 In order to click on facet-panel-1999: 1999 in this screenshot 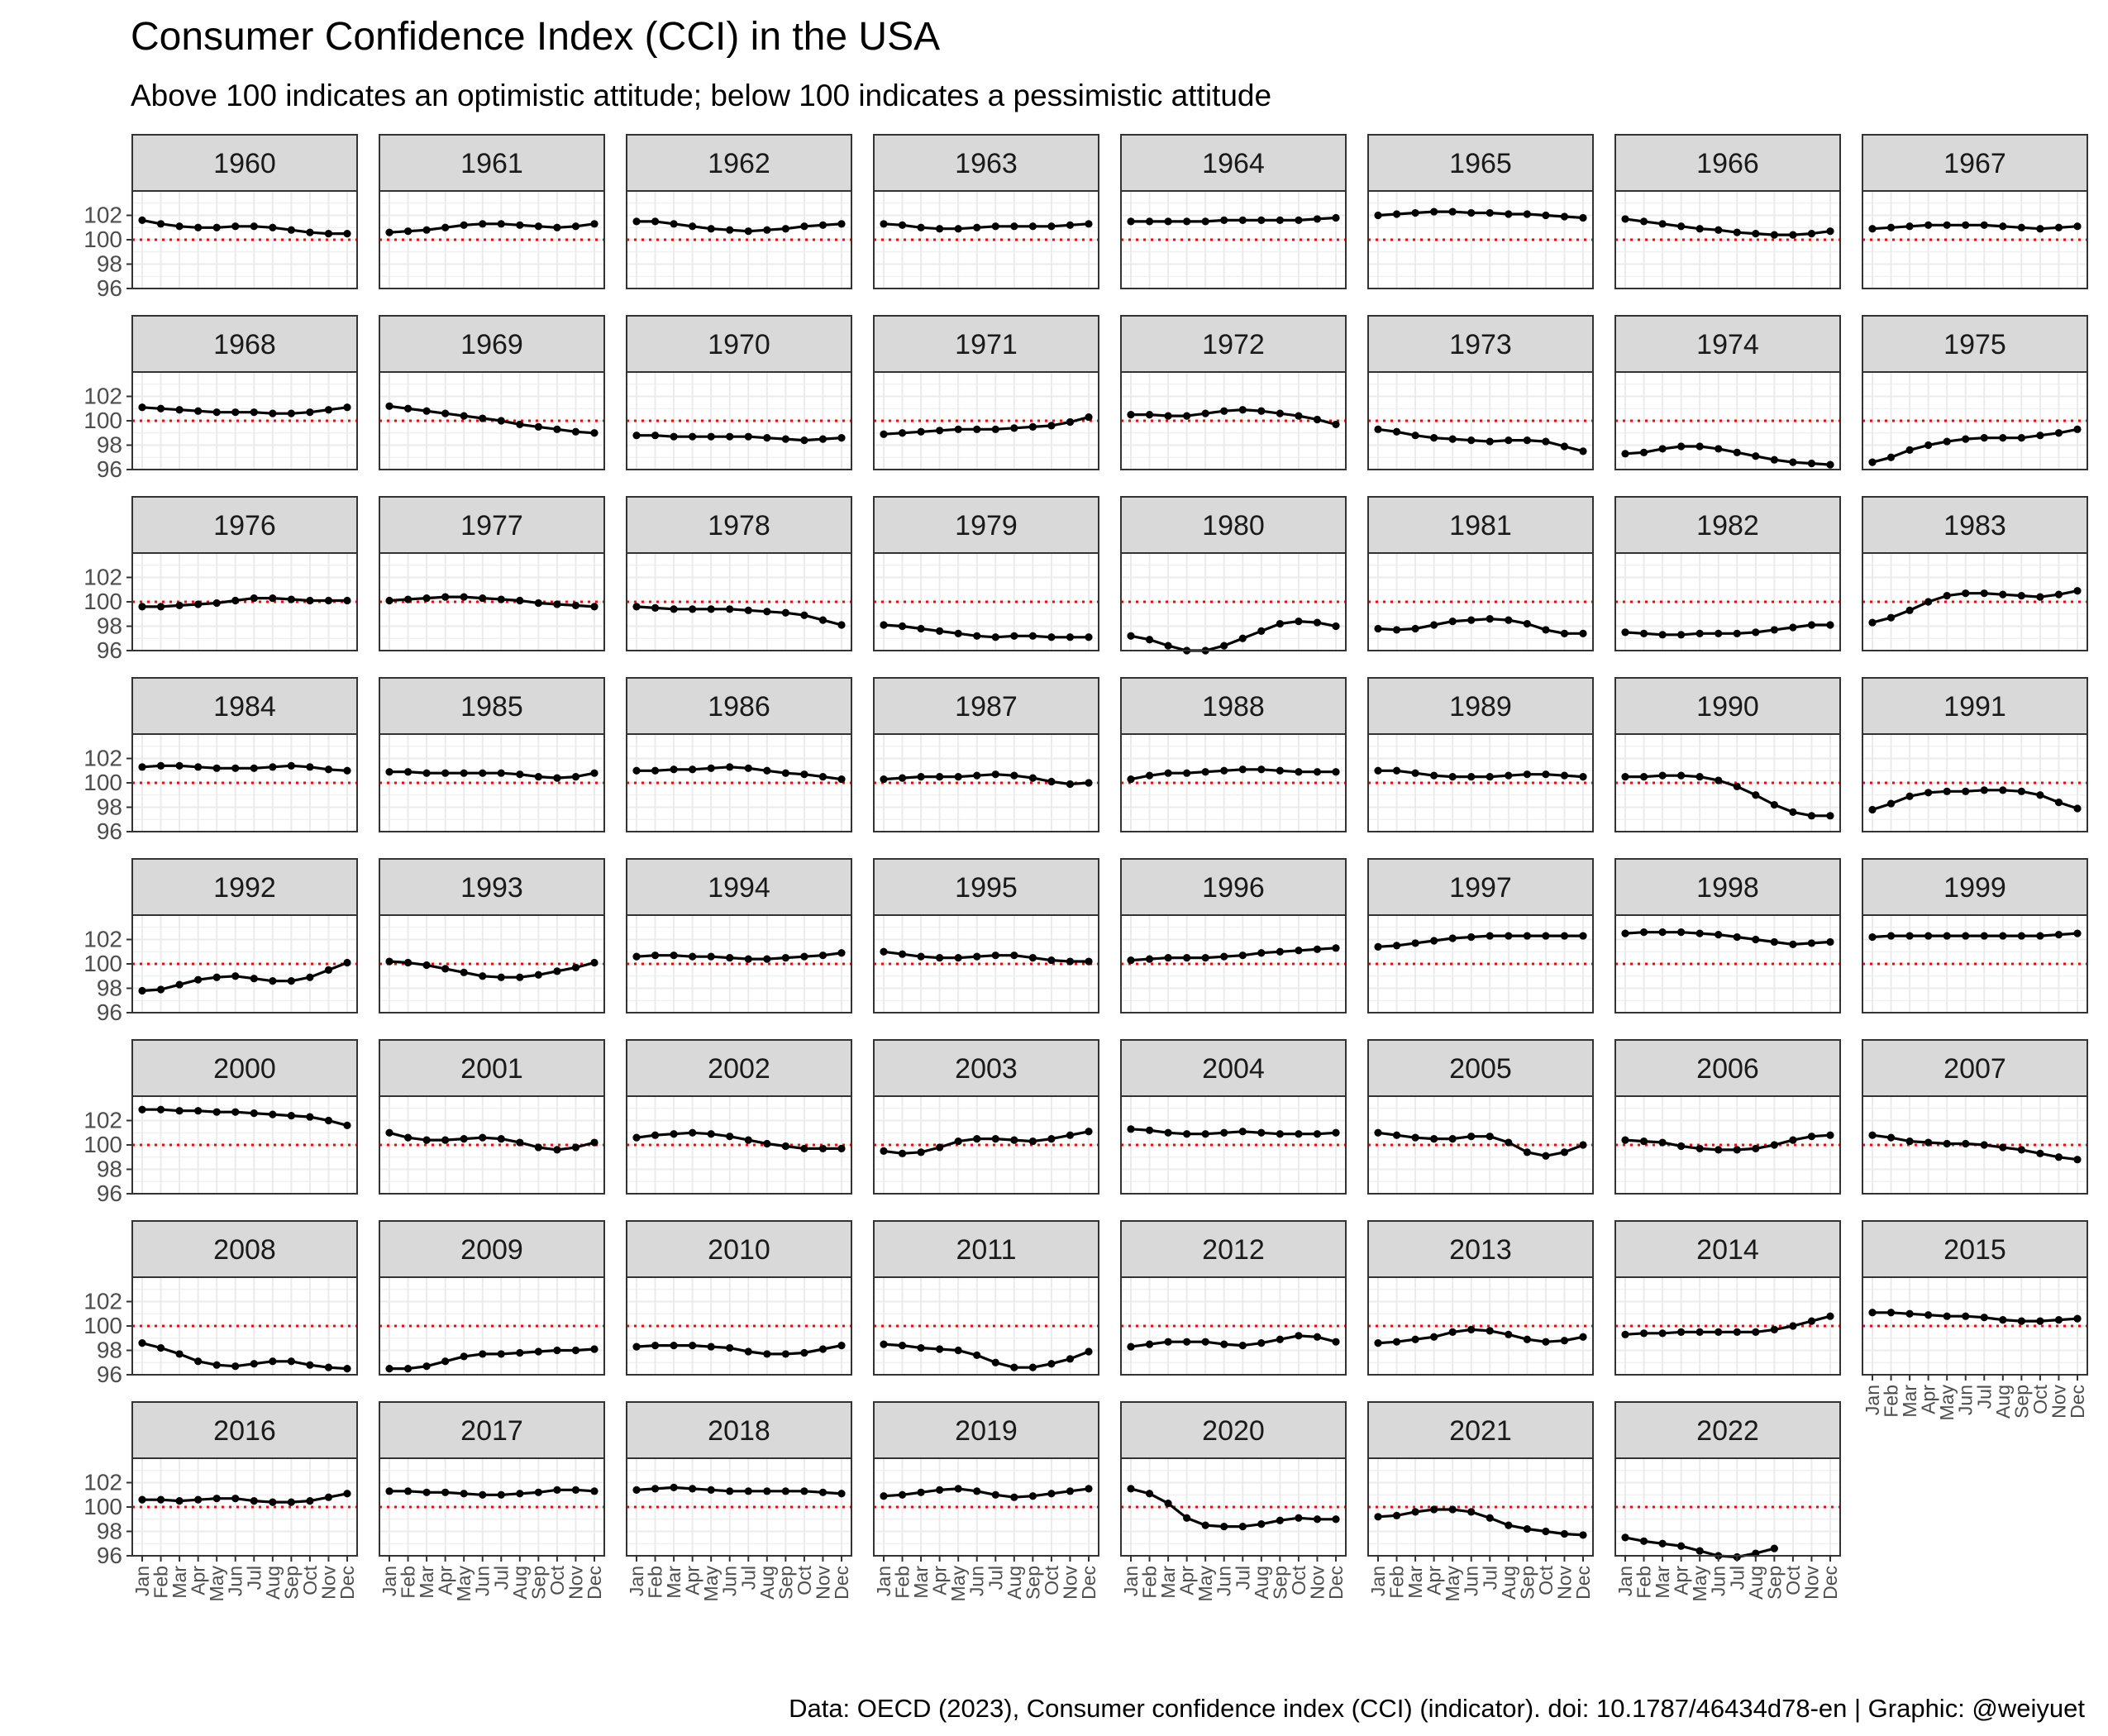, I will do `click(1975, 936)`.